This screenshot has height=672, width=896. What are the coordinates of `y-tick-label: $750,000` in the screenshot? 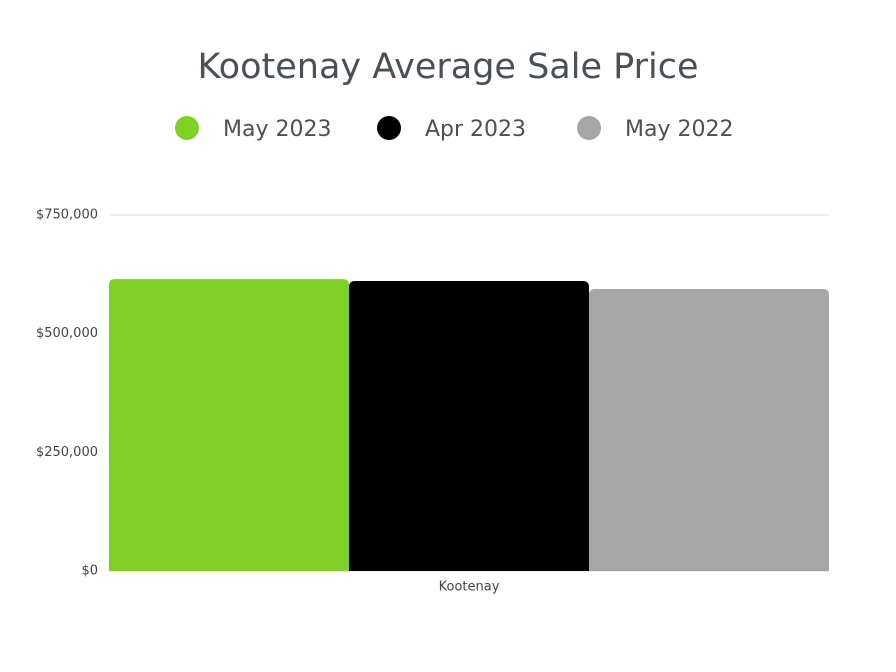 It's located at (67, 215).